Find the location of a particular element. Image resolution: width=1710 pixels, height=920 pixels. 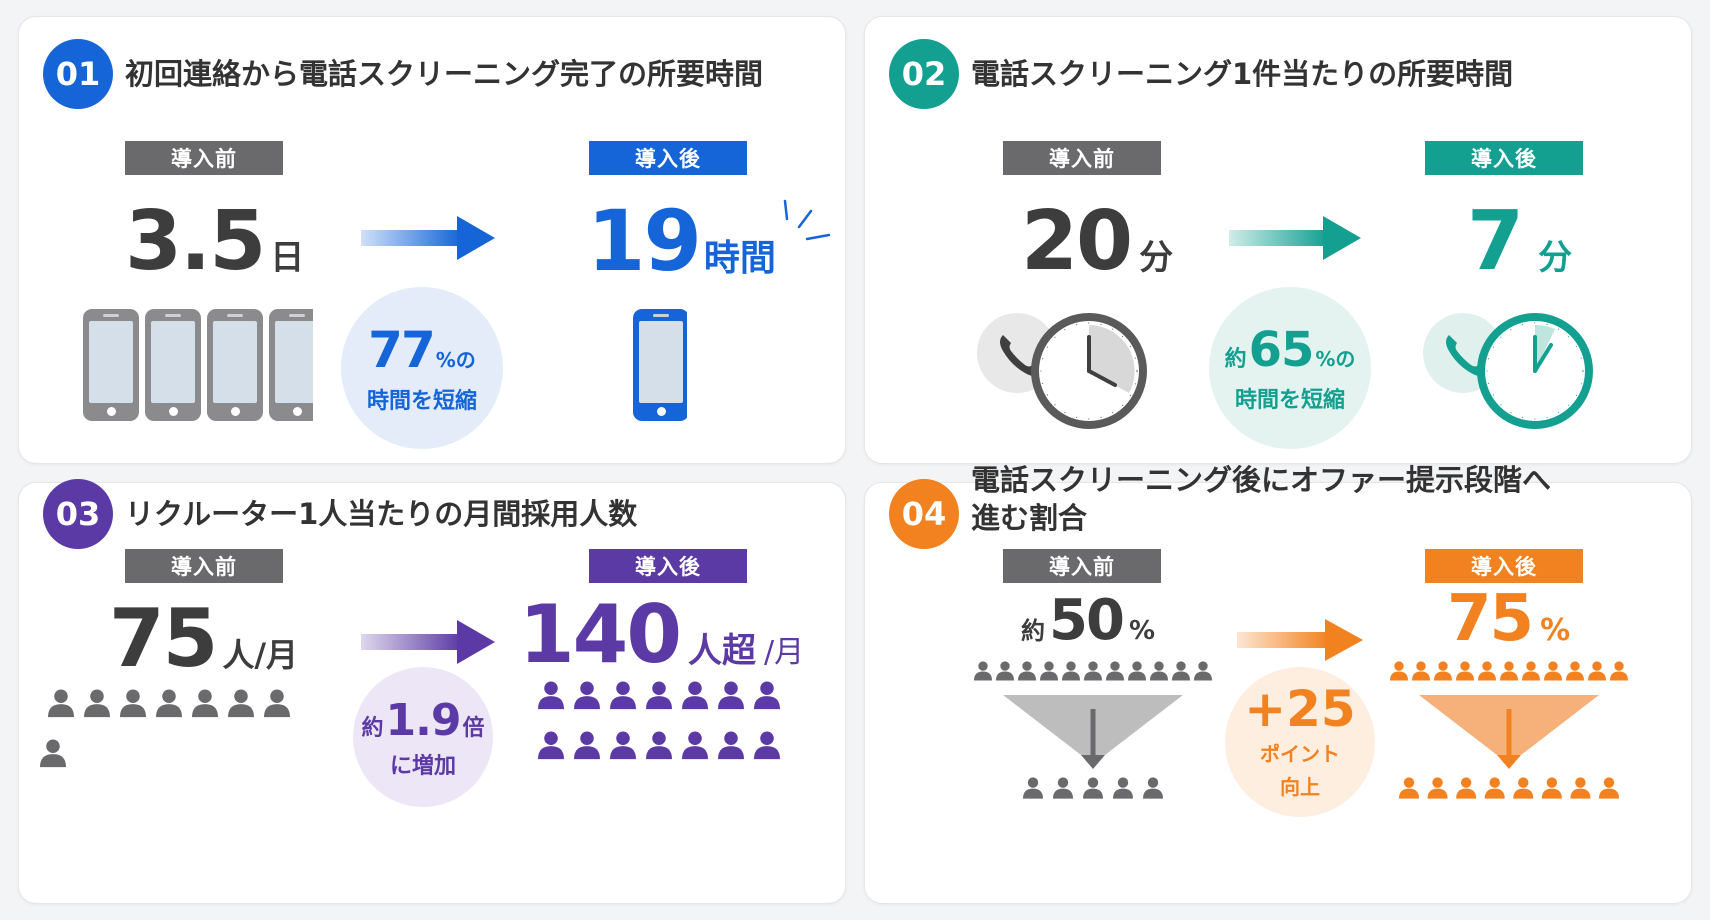

before-phones is located at coordinates (198, 367).